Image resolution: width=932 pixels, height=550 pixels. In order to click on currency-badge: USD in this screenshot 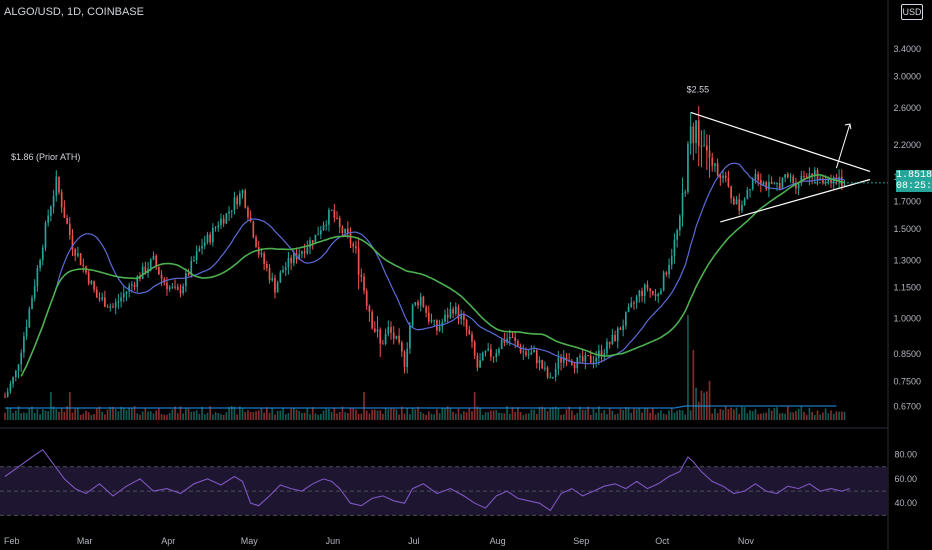, I will do `click(912, 12)`.